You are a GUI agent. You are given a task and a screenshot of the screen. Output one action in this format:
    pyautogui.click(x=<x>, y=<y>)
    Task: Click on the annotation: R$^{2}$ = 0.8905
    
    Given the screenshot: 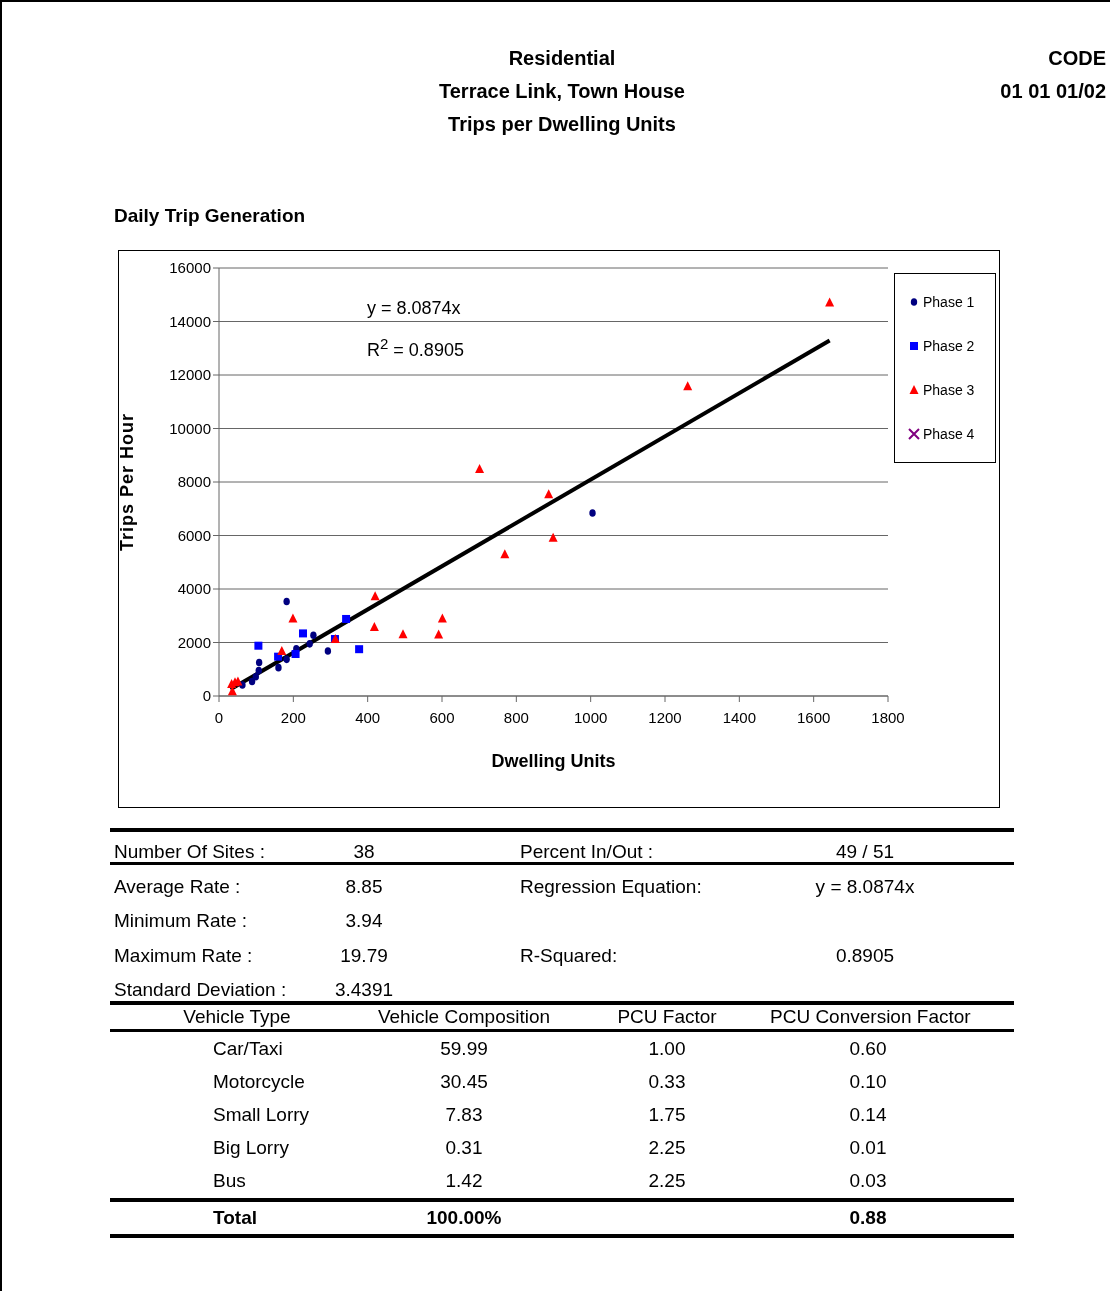 What is the action you would take?
    pyautogui.click(x=415, y=348)
    